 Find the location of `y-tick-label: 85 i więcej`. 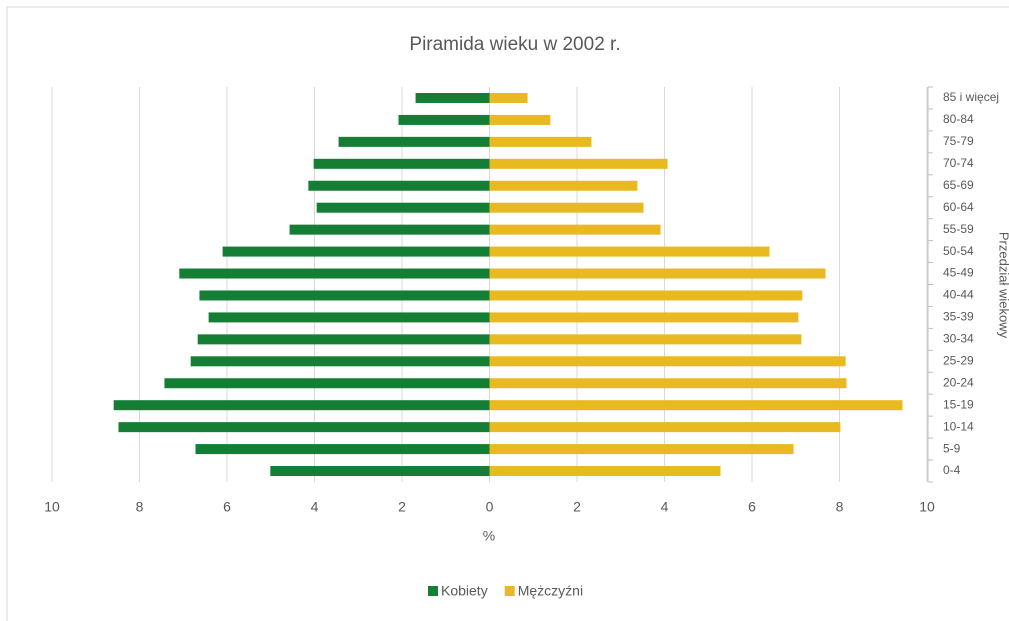

y-tick-label: 85 i więcej is located at coordinates (971, 97).